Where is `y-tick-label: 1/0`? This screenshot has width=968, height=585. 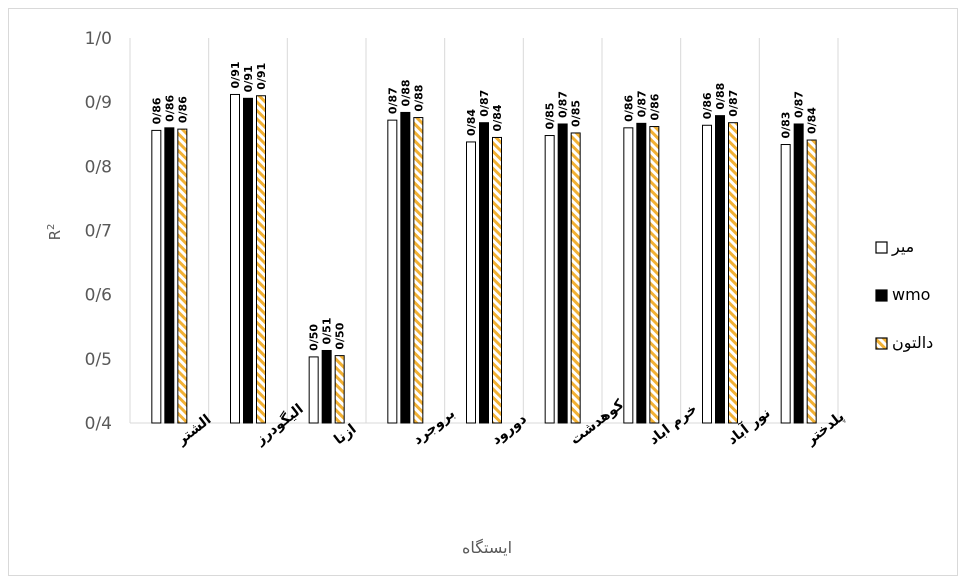
y-tick-label: 1/0 is located at coordinates (98, 39).